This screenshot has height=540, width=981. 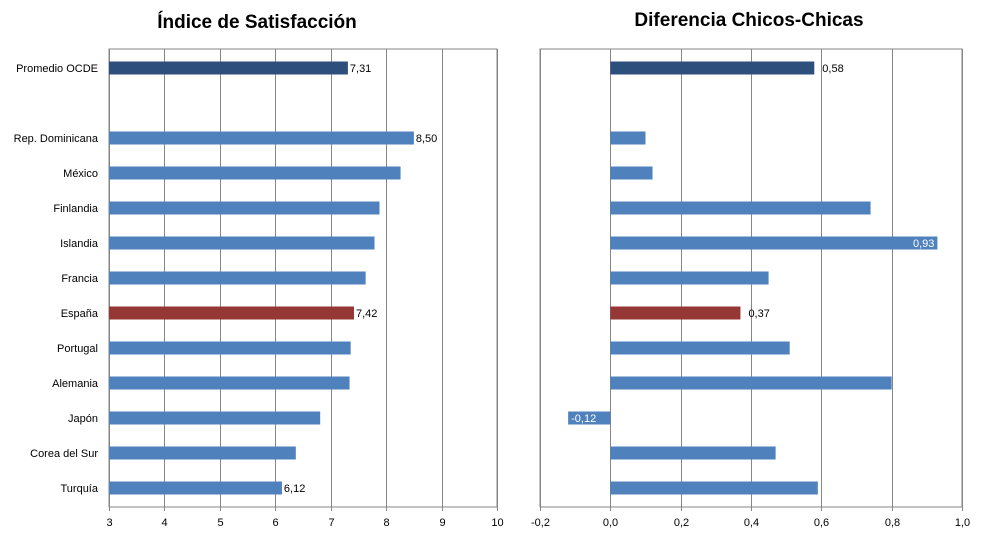 I want to click on tick-labels: -0,2 0,0 0,2 0,4 0,6 0,8 1,0, so click(x=750, y=523).